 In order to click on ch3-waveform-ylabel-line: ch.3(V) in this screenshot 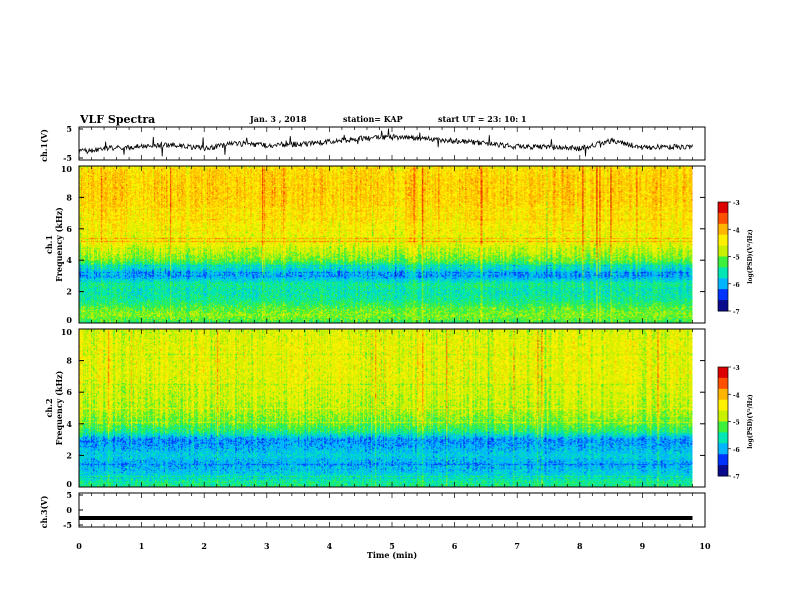, I will do `click(44, 511)`.